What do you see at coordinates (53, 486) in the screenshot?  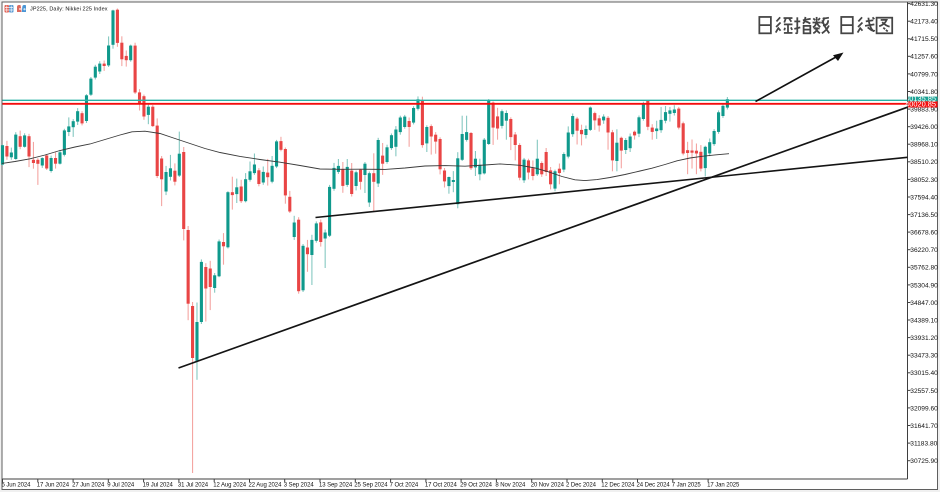 I see `svg-text: 17 Jun 2024` at bounding box center [53, 486].